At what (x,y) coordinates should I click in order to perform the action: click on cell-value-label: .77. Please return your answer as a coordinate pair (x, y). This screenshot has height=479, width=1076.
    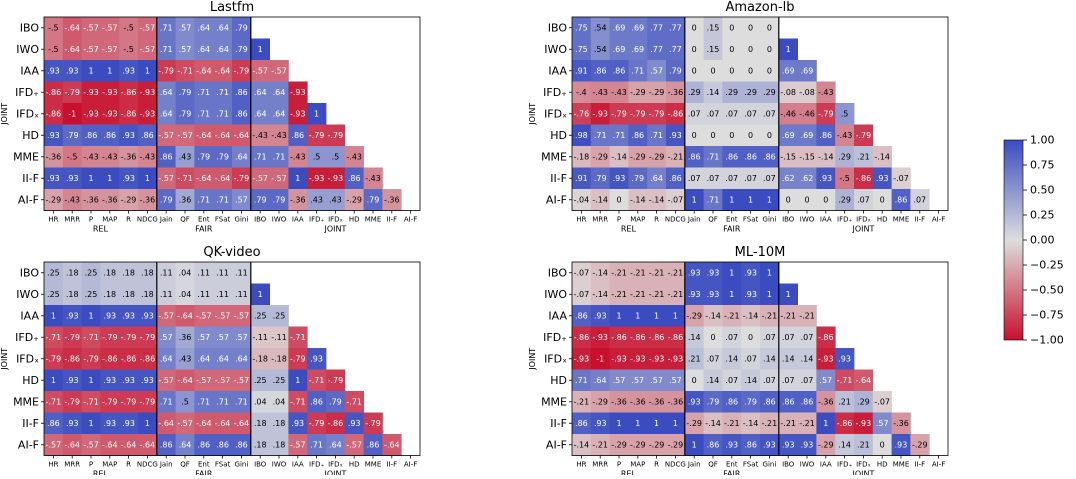
    Looking at the image, I should click on (675, 27).